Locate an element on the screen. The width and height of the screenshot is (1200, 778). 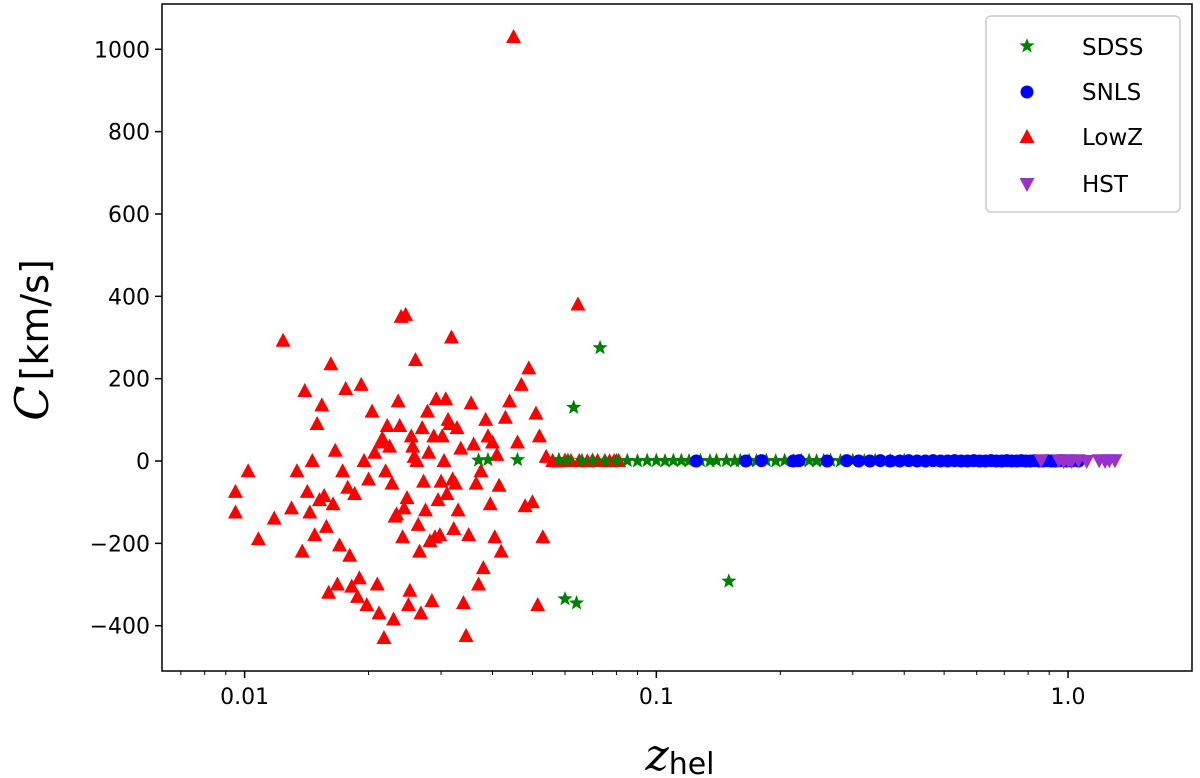
x-tick-label: 0.1 is located at coordinates (656, 697).